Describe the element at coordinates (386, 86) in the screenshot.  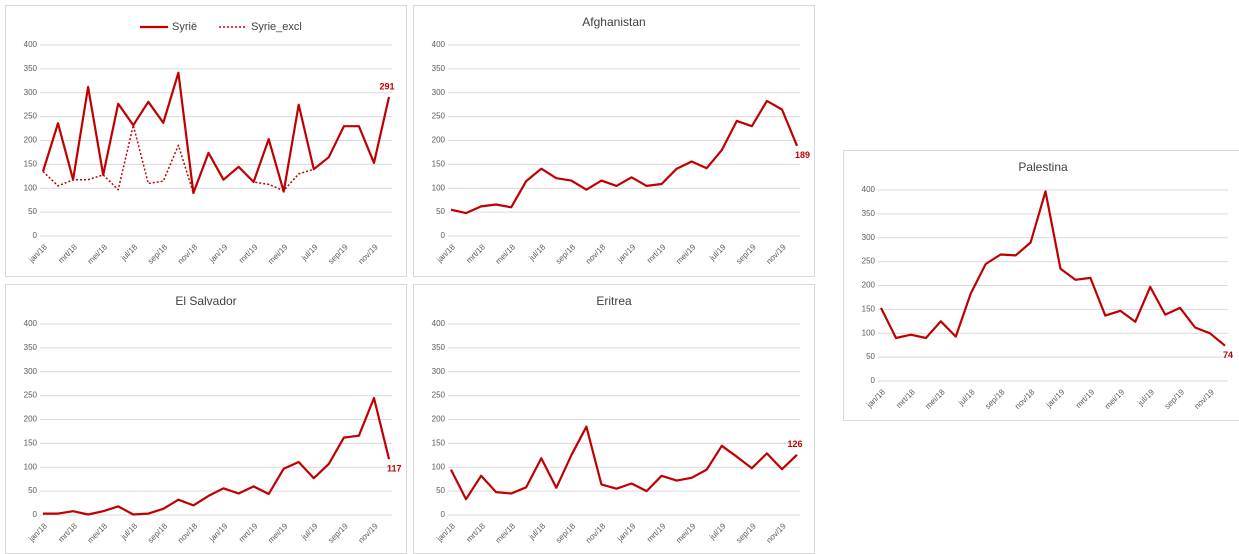
I see `data-label: 291` at that location.